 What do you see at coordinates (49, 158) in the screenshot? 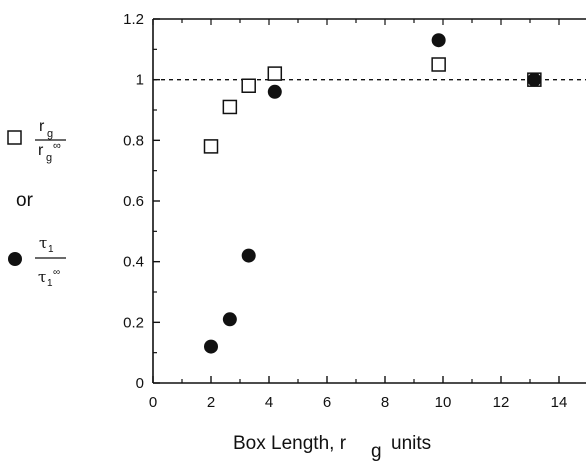
I see `legend-r-denominator-sub: g` at bounding box center [49, 158].